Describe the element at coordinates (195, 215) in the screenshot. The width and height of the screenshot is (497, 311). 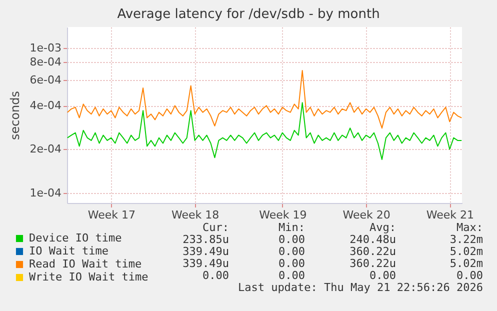
I see `x-tick-label: Week 18` at that location.